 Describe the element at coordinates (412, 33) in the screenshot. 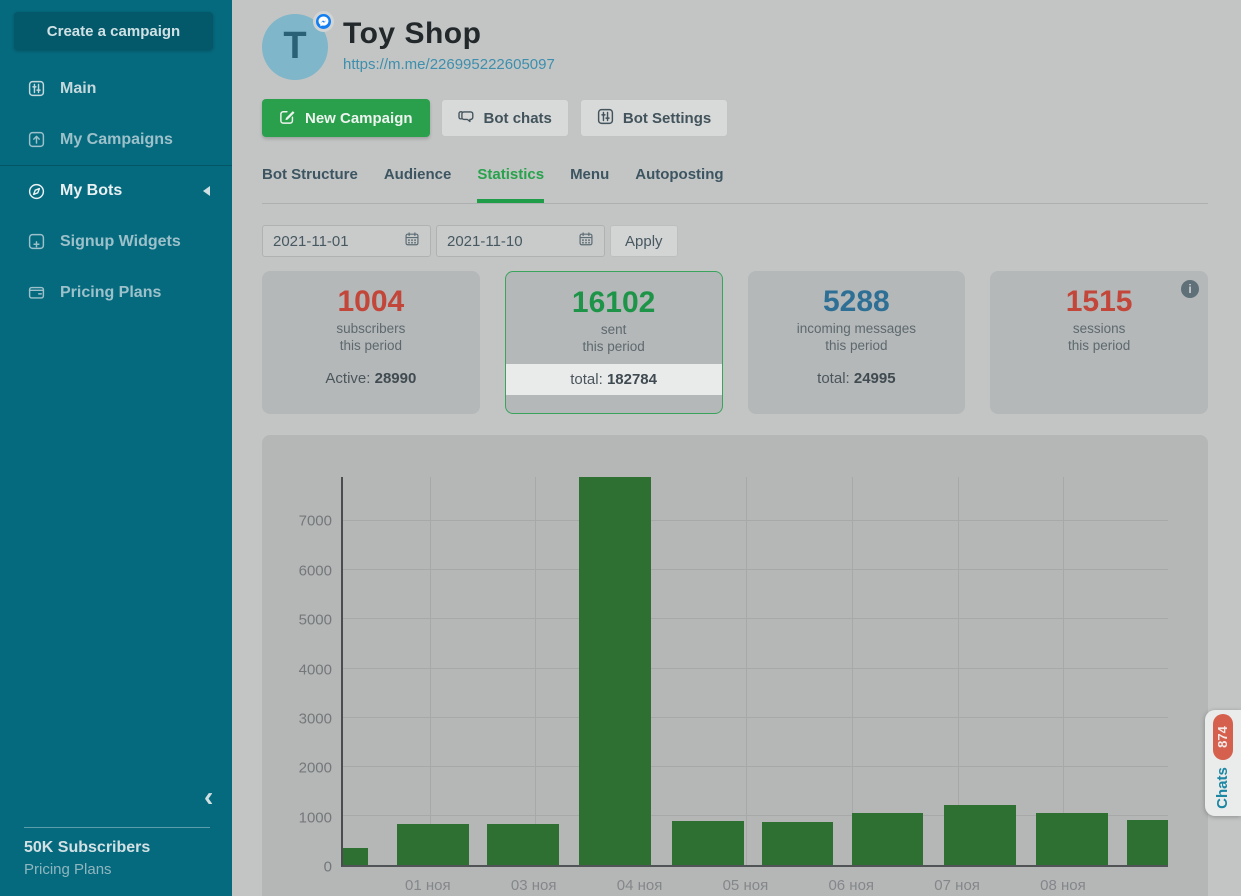

I see `page-title: Toy Shop` at that location.